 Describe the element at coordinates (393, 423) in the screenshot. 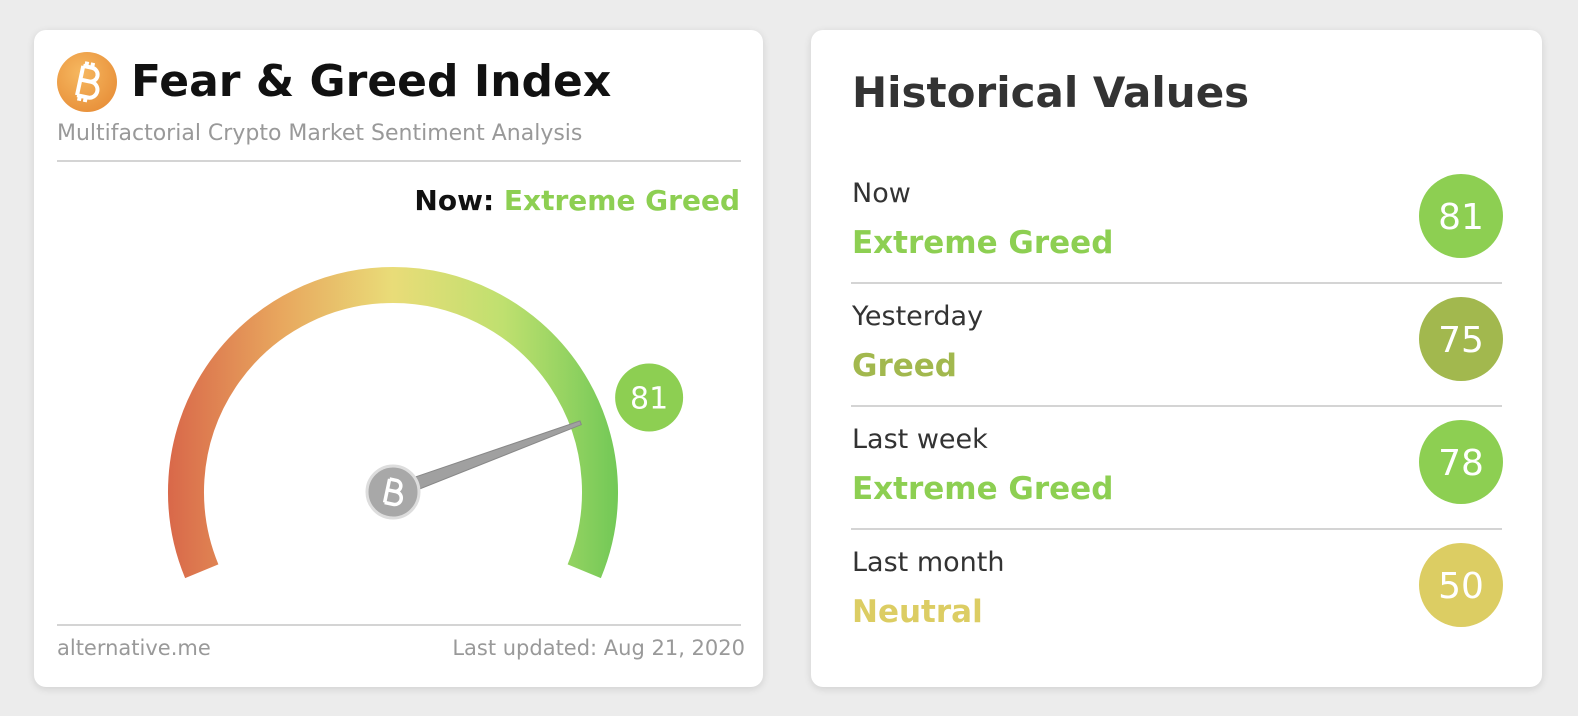

I see `gauge-arc` at that location.